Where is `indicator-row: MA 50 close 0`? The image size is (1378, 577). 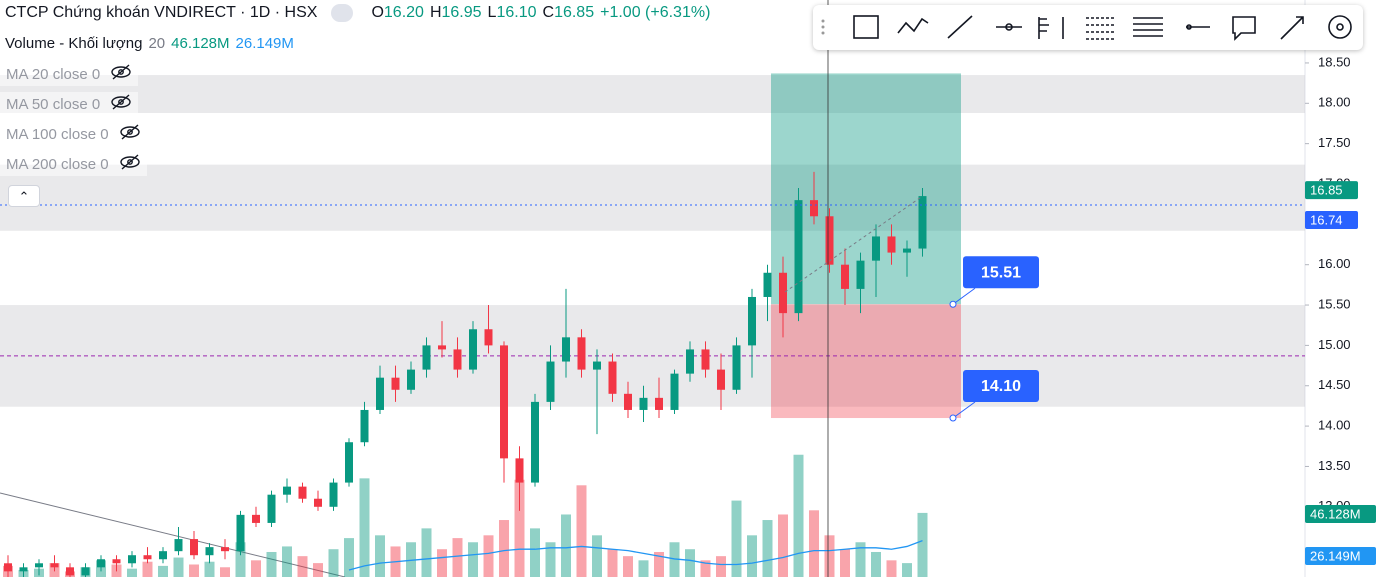
indicator-row: MA 50 close 0 is located at coordinates (69, 104).